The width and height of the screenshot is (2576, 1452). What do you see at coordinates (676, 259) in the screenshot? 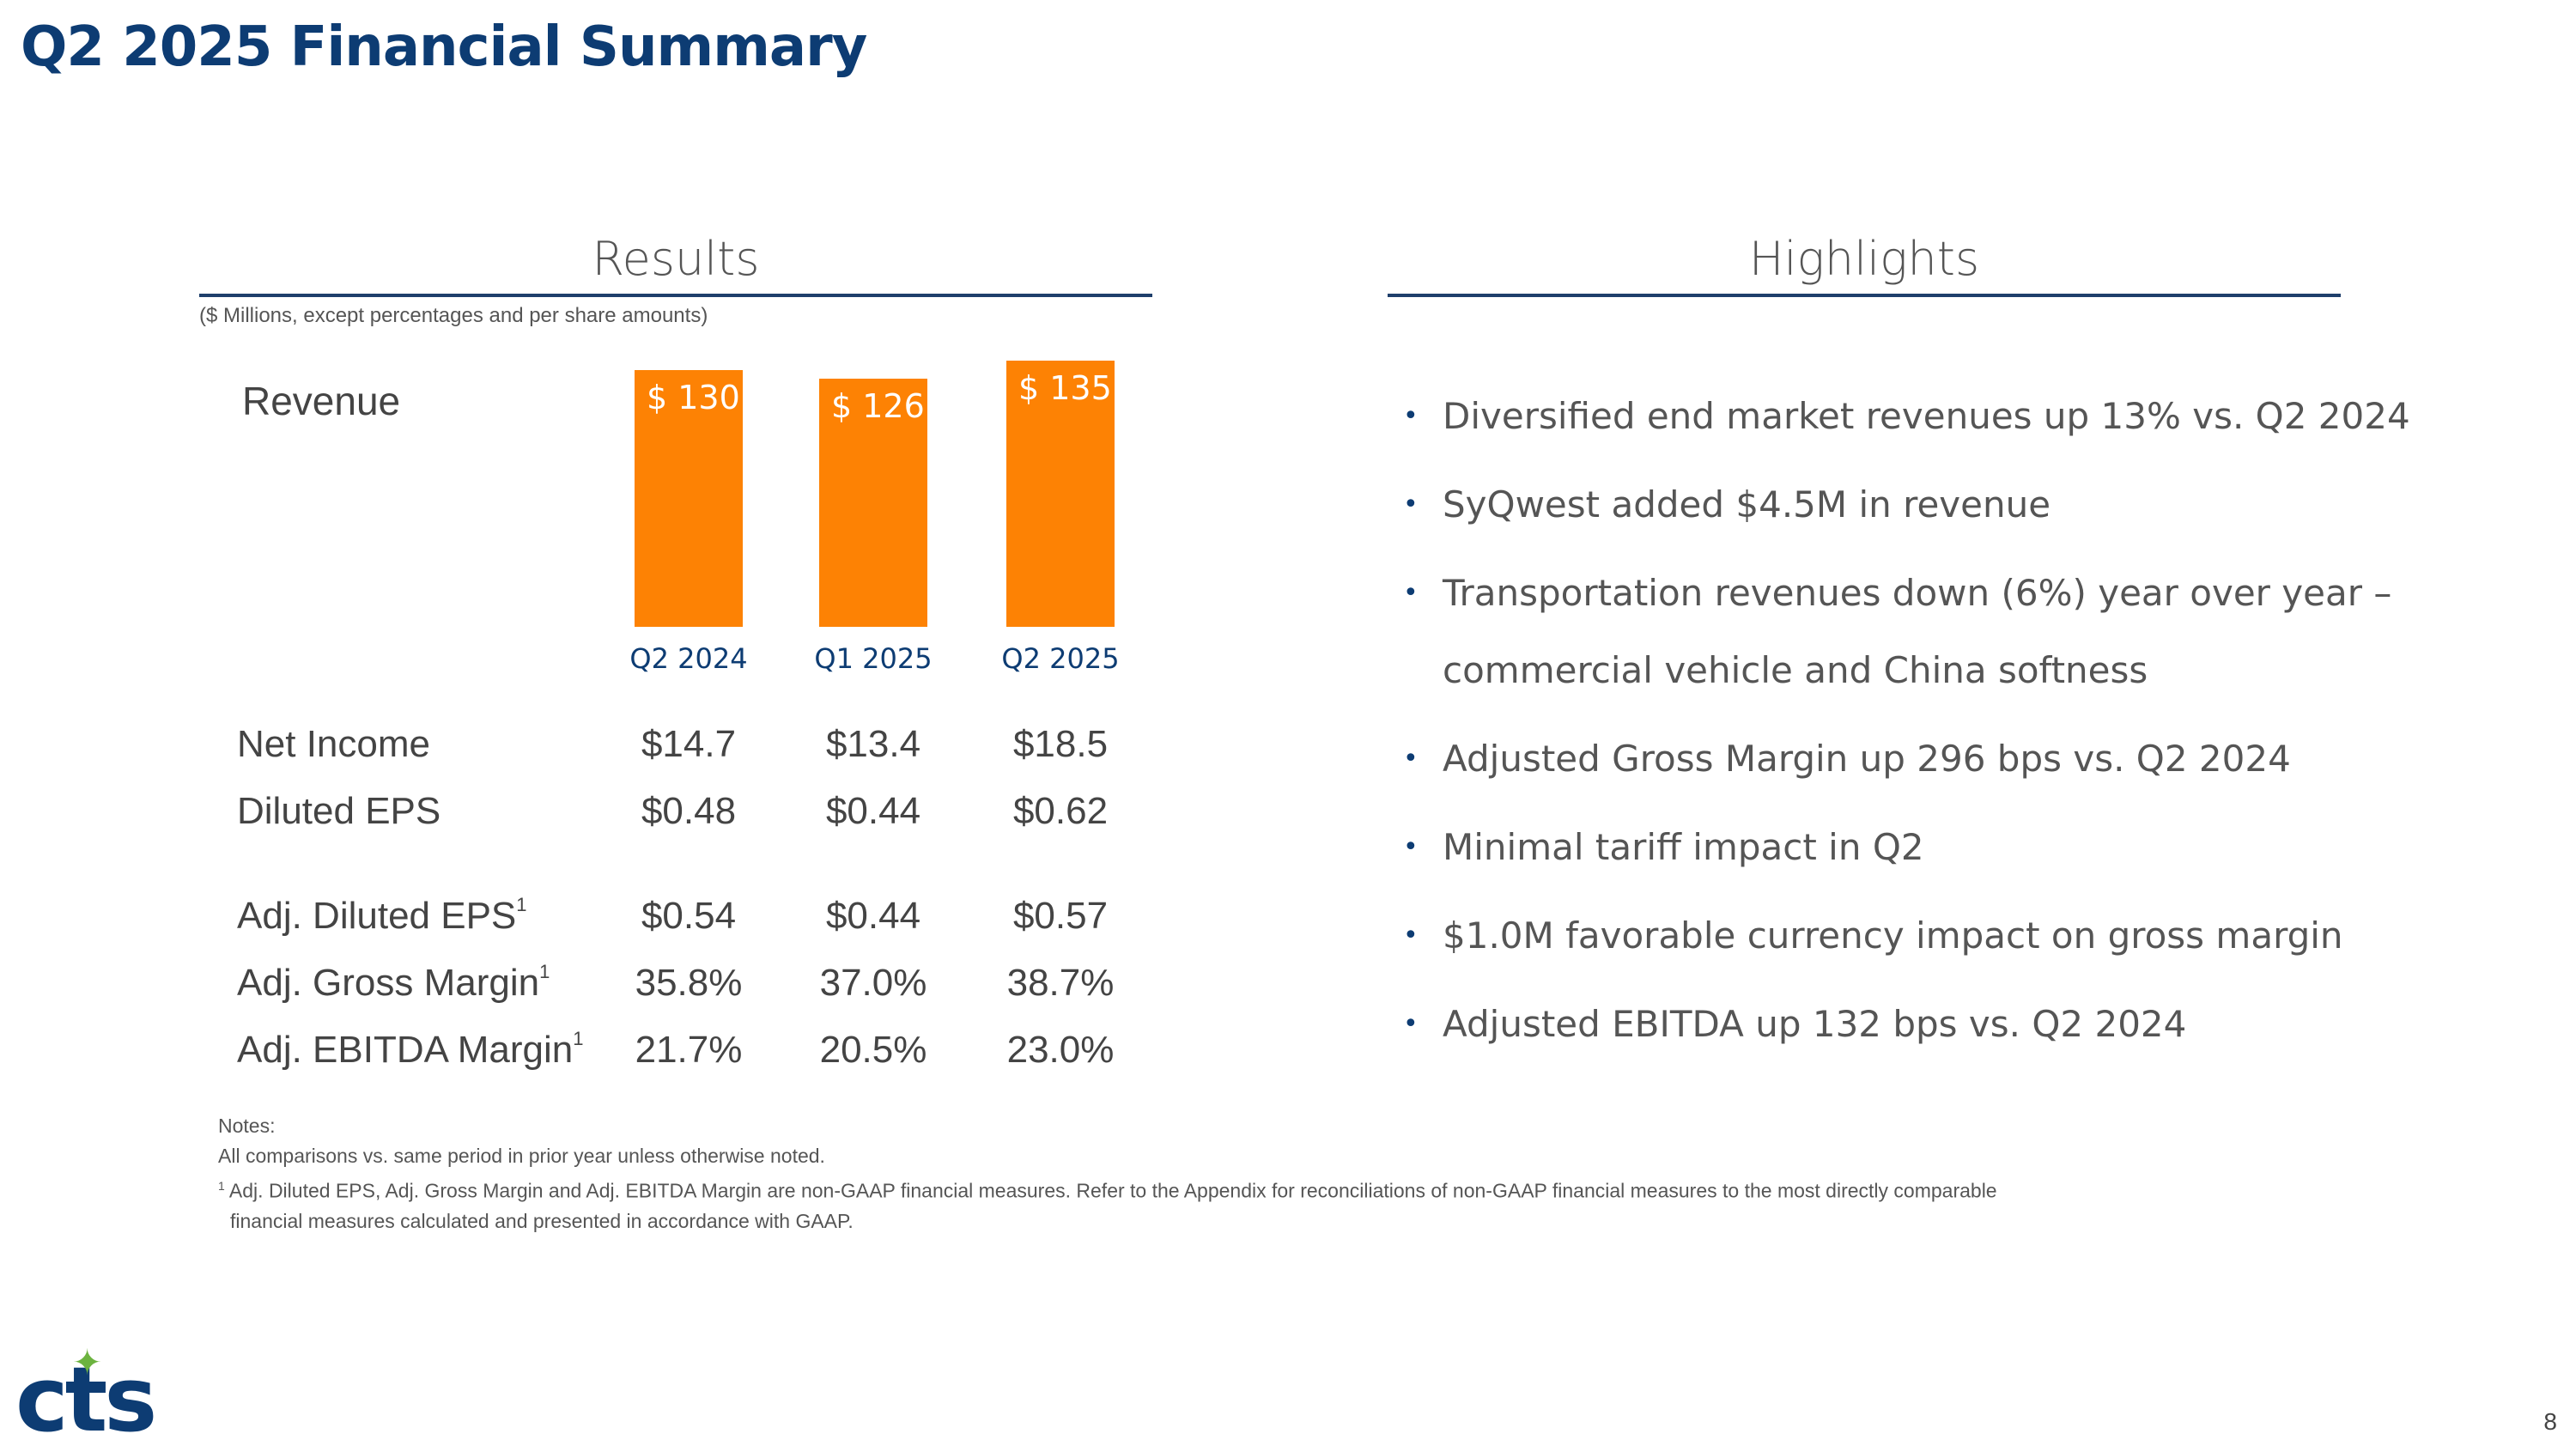
I see `results-heading: Results` at bounding box center [676, 259].